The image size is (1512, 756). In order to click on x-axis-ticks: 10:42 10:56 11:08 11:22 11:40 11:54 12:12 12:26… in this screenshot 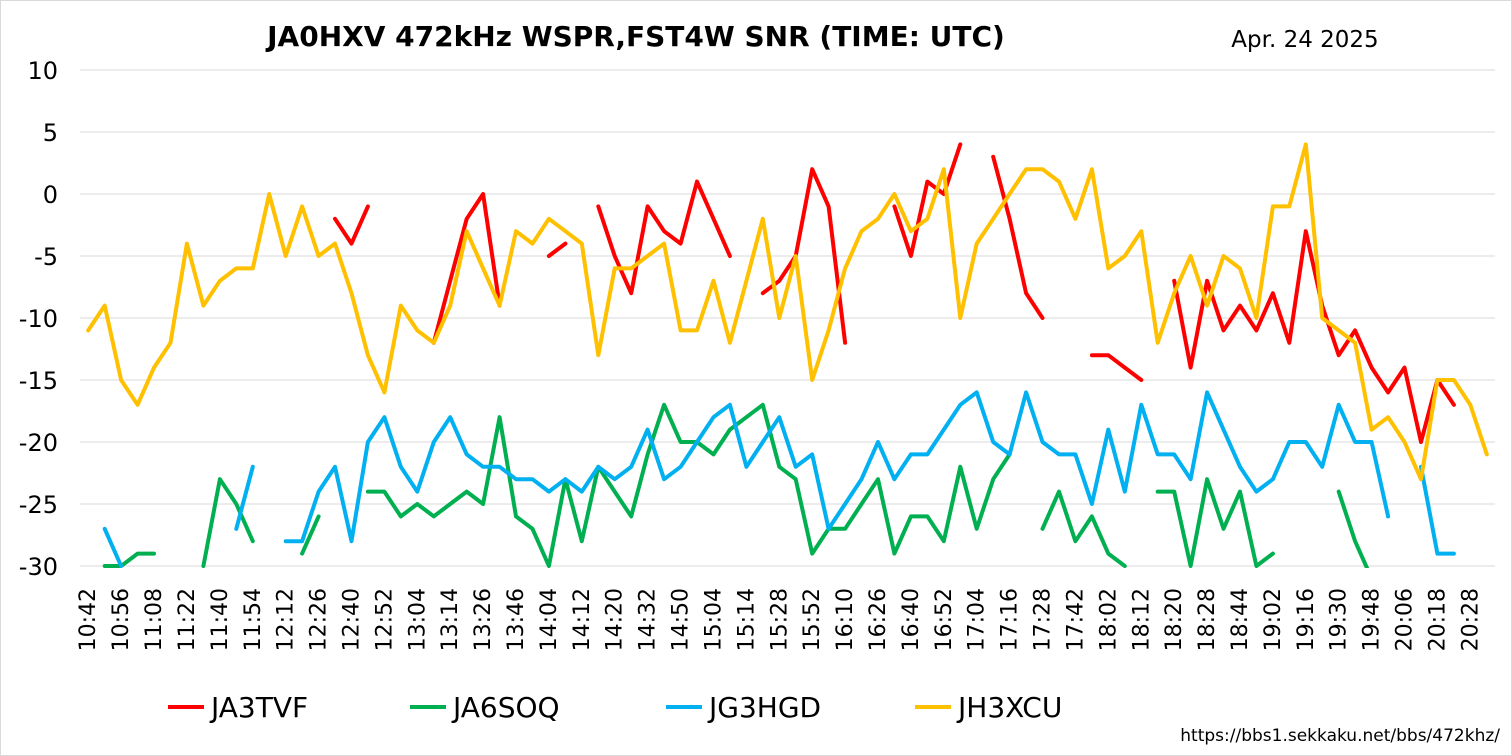, I will do `click(779, 619)`.